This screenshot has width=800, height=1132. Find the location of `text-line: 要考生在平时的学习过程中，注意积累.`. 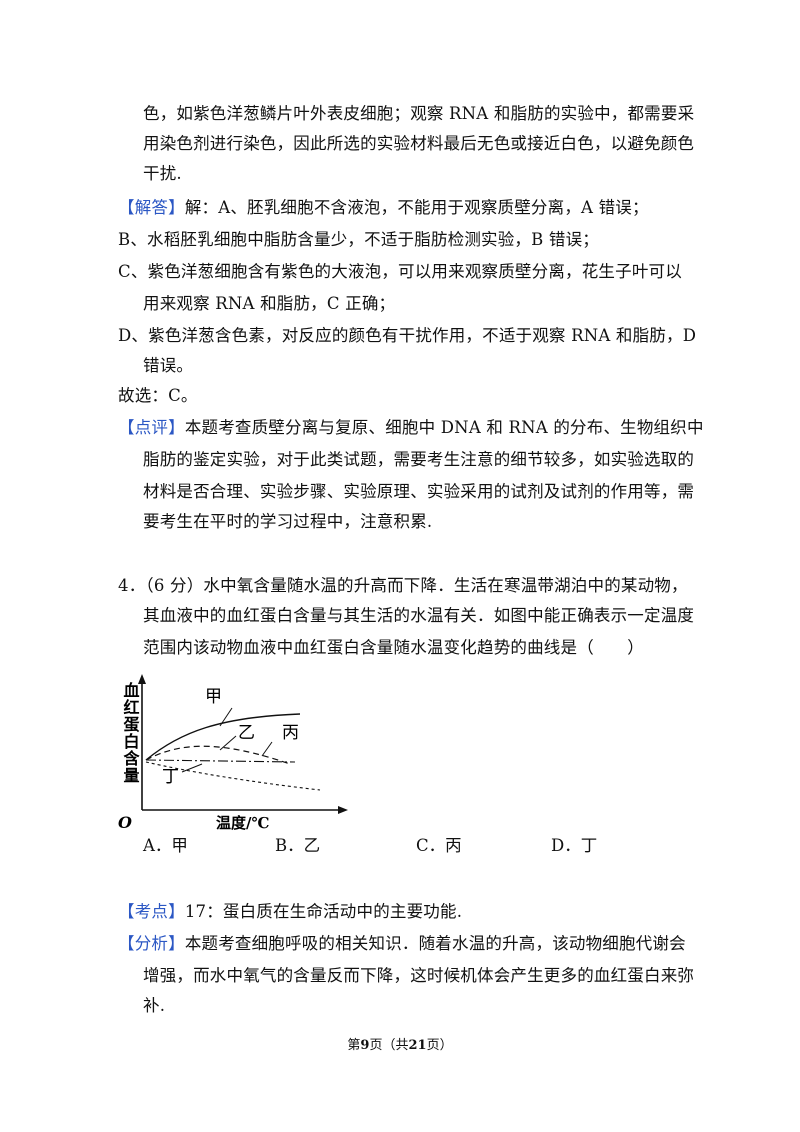

text-line: 要考生在平时的学习过程中，注意积累. is located at coordinates (288, 521).